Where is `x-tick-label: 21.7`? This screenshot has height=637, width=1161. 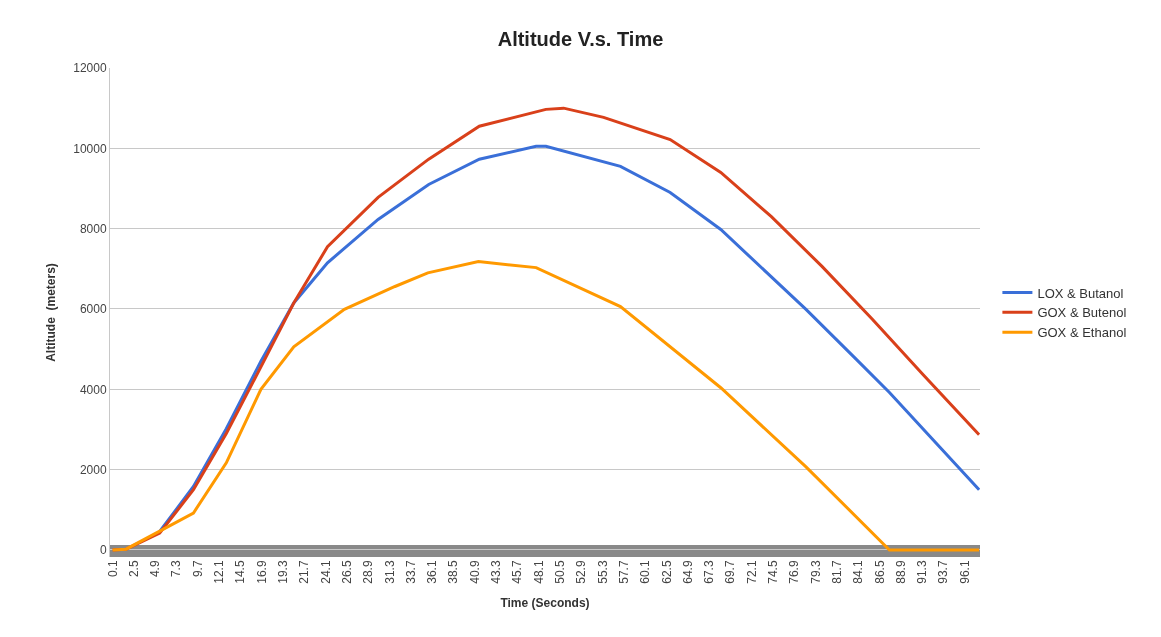 x-tick-label: 21.7 is located at coordinates (304, 572).